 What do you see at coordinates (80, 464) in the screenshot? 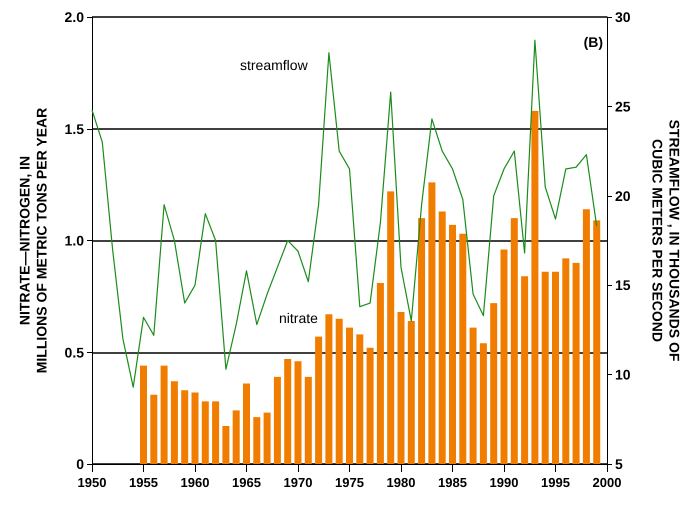
I see `y-tick-label: 0` at bounding box center [80, 464].